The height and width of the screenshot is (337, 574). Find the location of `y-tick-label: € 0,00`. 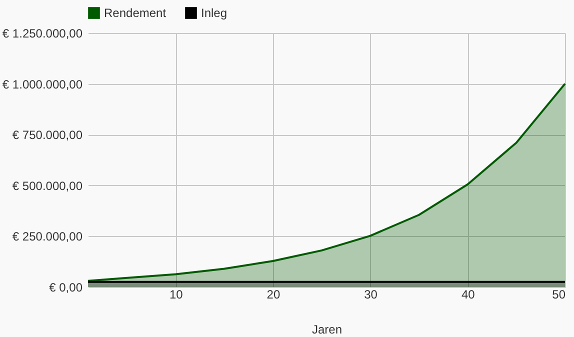

y-tick-label: € 0,00 is located at coordinates (66, 287).